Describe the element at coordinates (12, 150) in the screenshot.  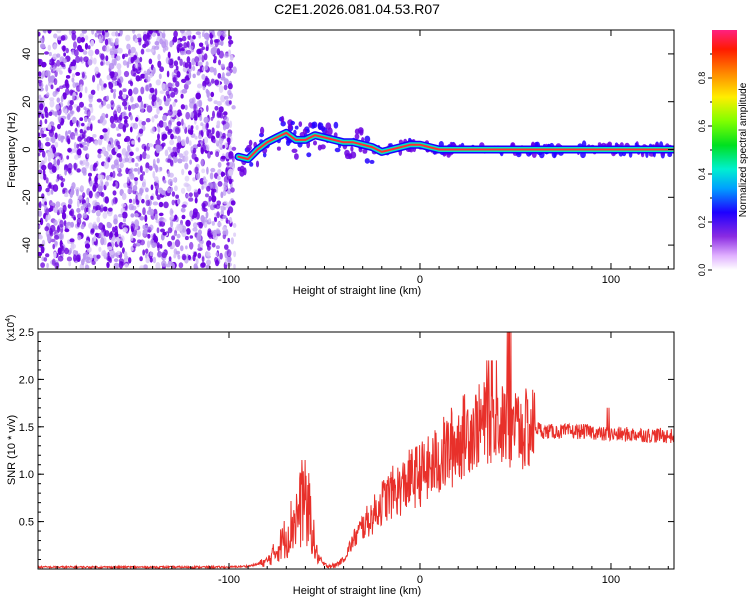
I see `spectrogram-y-label: Frequency (Hz)` at that location.